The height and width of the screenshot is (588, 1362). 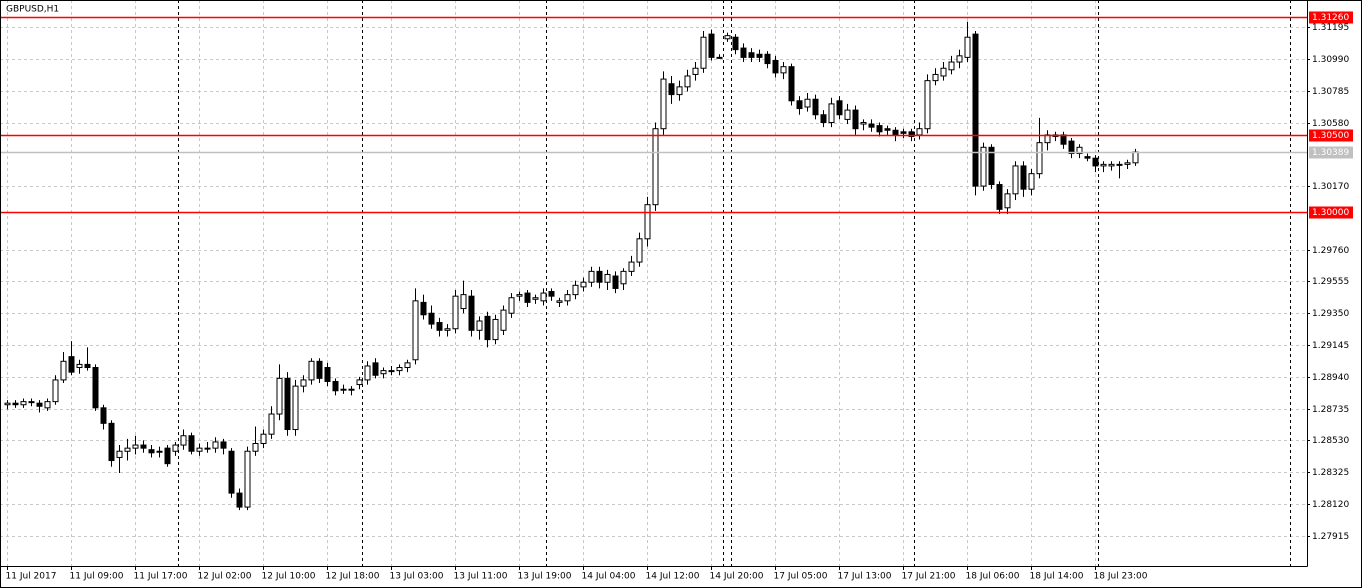 I want to click on y-tick-label: 1.30785, so click(x=1330, y=92).